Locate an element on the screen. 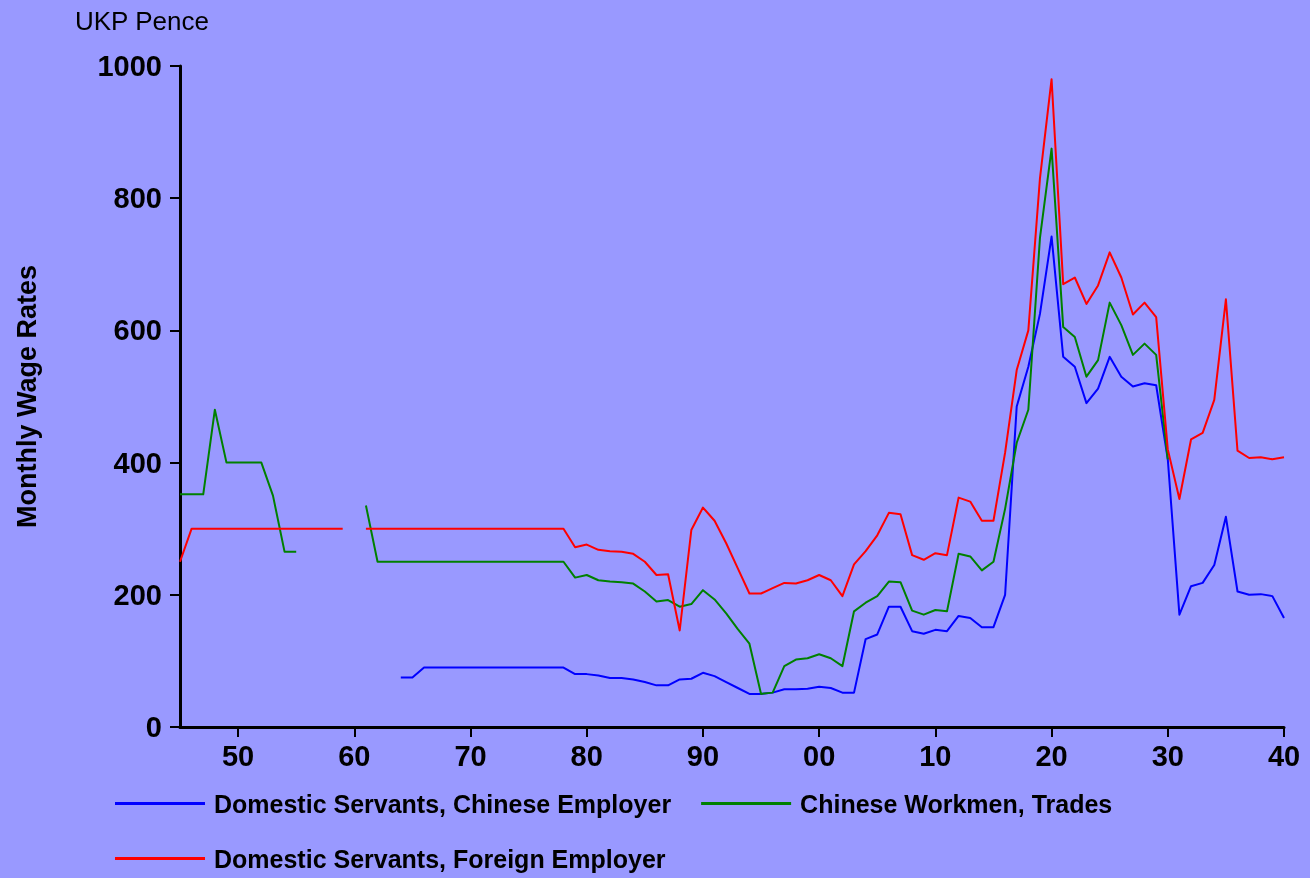 The height and width of the screenshot is (878, 1310). y-tick-label: 800 is located at coordinates (137, 198).